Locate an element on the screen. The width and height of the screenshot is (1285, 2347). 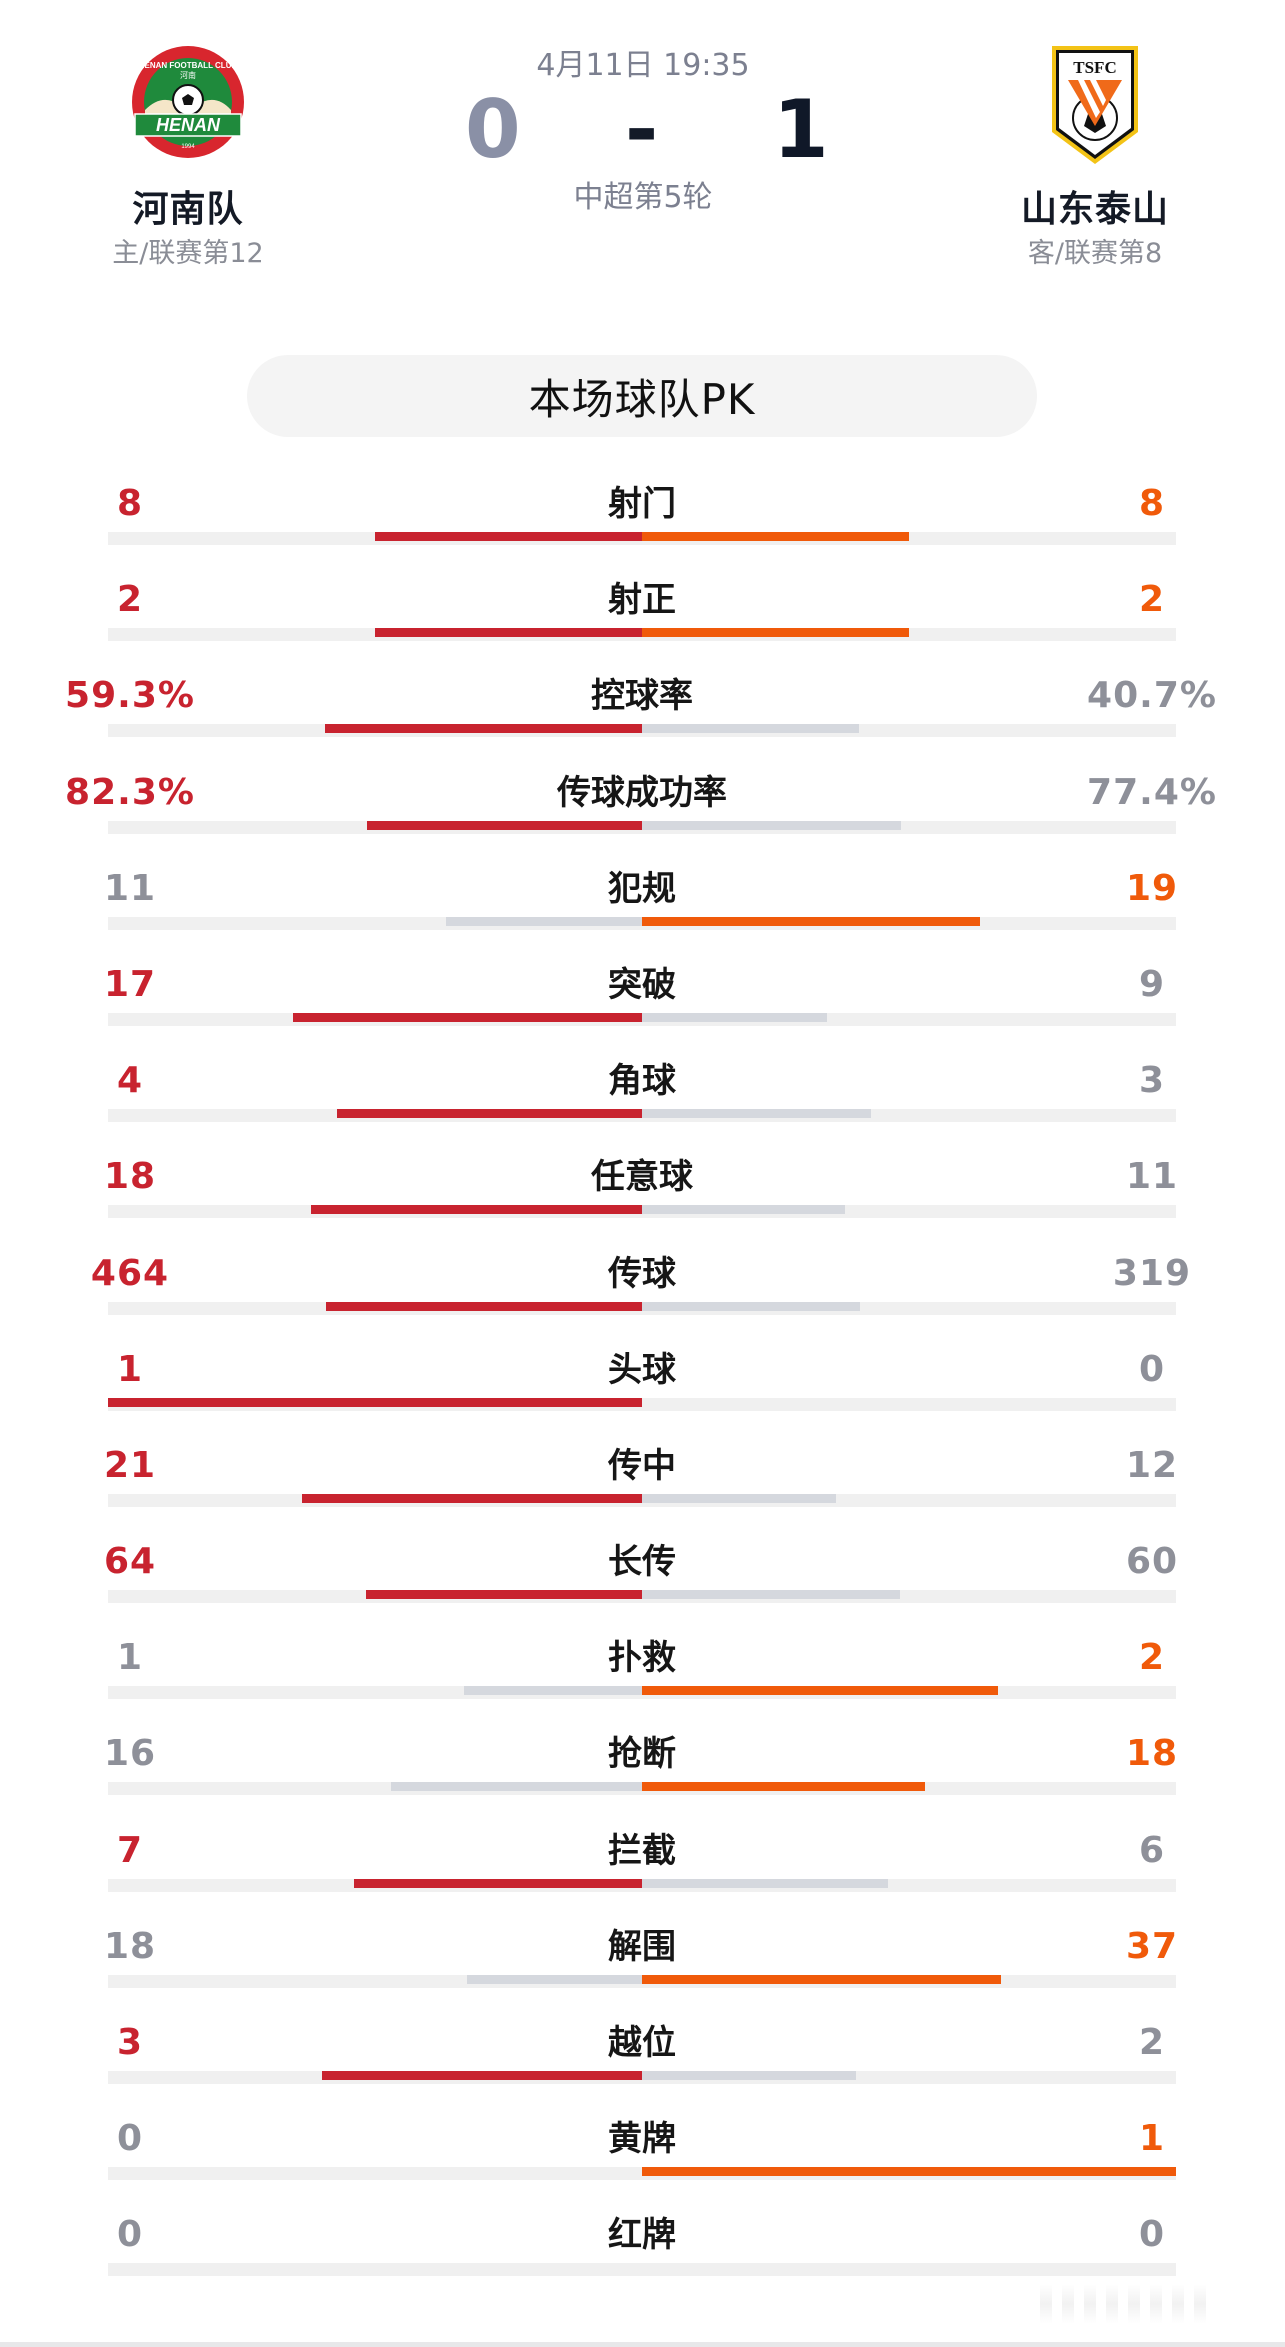
svg-text: HENAN FOOTBALL CLUB is located at coordinates (188, 65).